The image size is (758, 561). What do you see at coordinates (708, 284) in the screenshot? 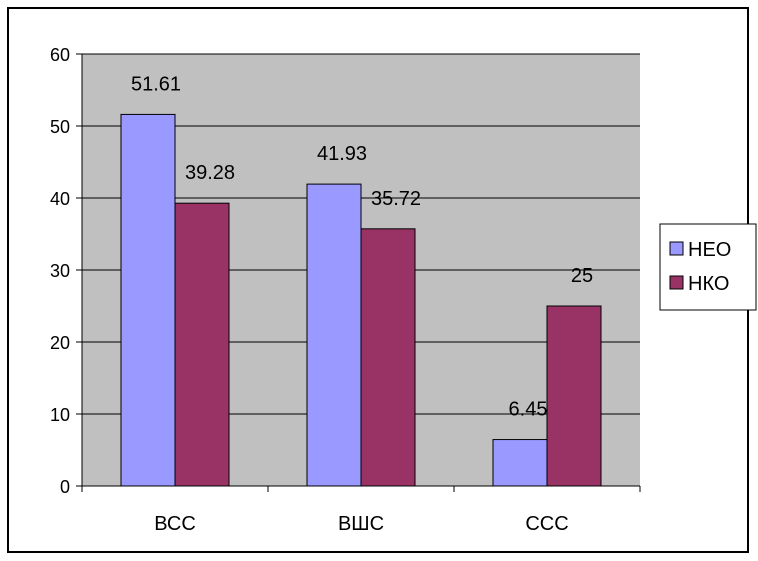
I see `legend-label: НКО` at bounding box center [708, 284].